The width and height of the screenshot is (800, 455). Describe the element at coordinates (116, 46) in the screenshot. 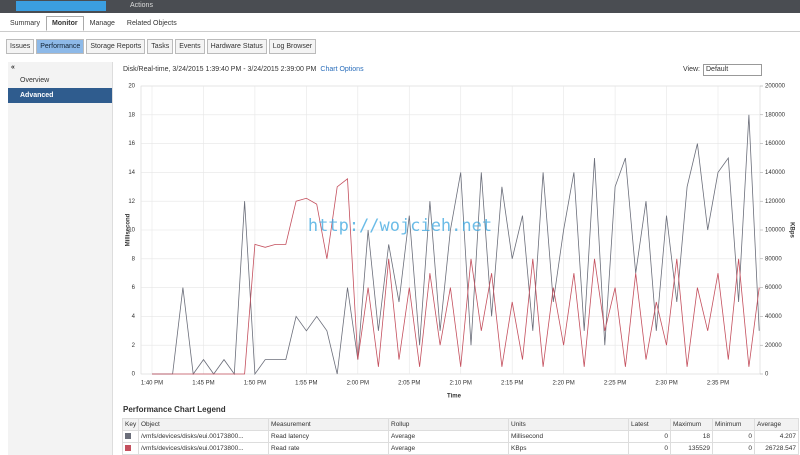

I see `subtab: Storage Reports` at that location.